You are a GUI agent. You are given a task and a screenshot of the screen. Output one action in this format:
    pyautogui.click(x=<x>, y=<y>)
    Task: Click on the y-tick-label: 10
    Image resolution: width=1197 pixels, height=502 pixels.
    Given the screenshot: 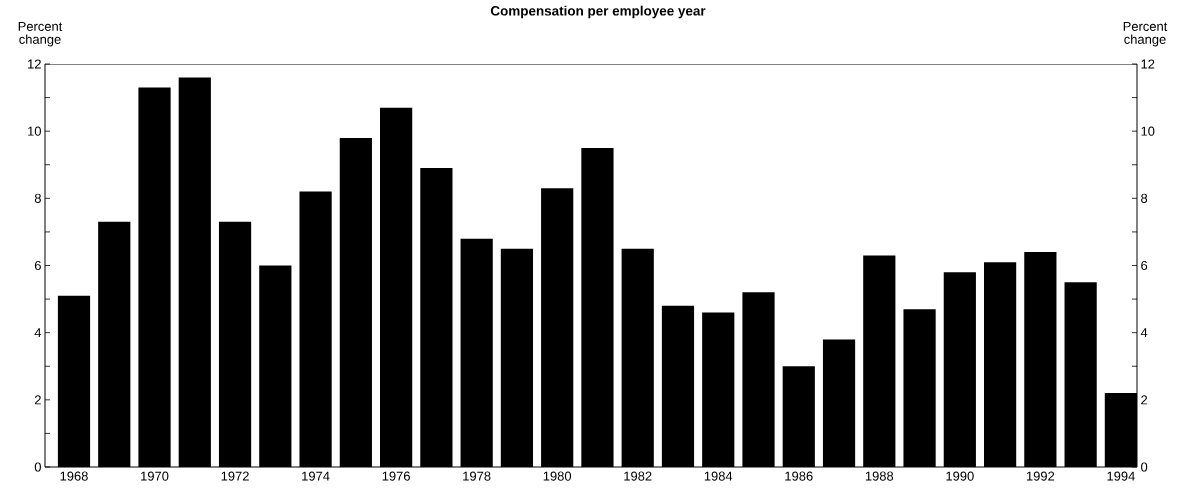 What is the action you would take?
    pyautogui.click(x=34, y=131)
    